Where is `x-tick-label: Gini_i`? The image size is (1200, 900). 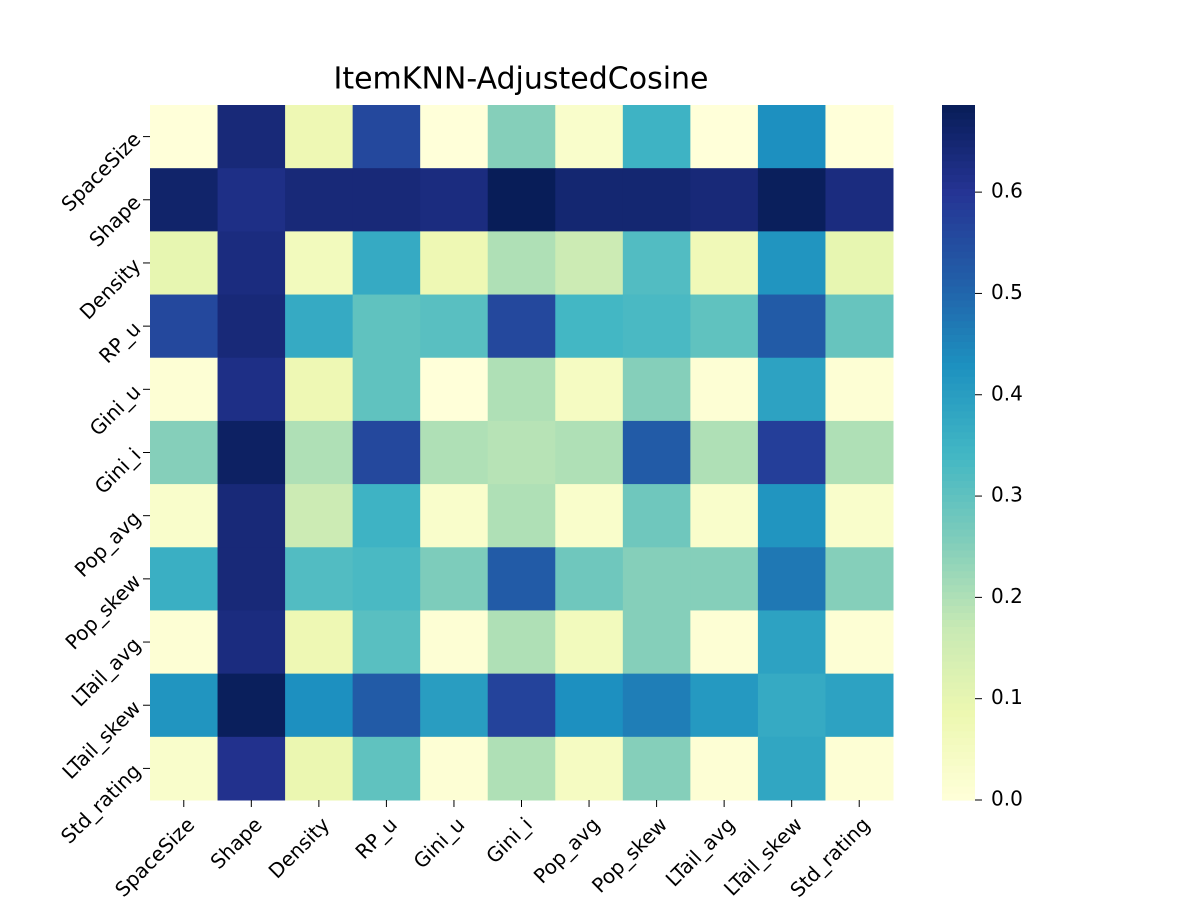 x-tick-label: Gini_i is located at coordinates (509, 840).